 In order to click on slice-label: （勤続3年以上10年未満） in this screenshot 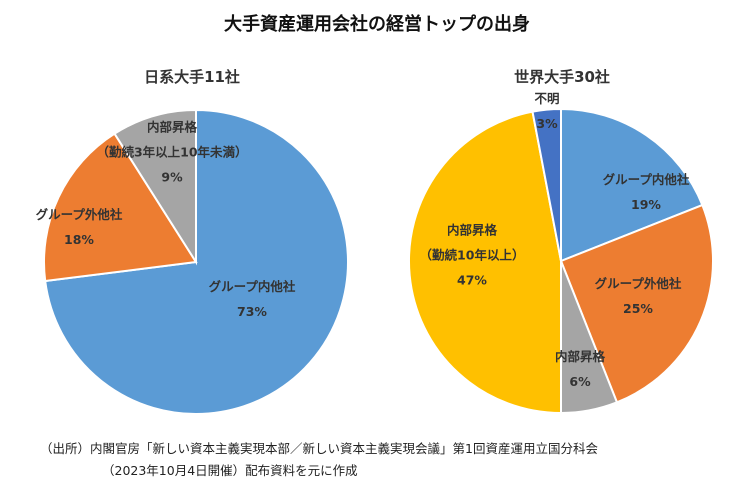, I will do `click(171, 152)`.